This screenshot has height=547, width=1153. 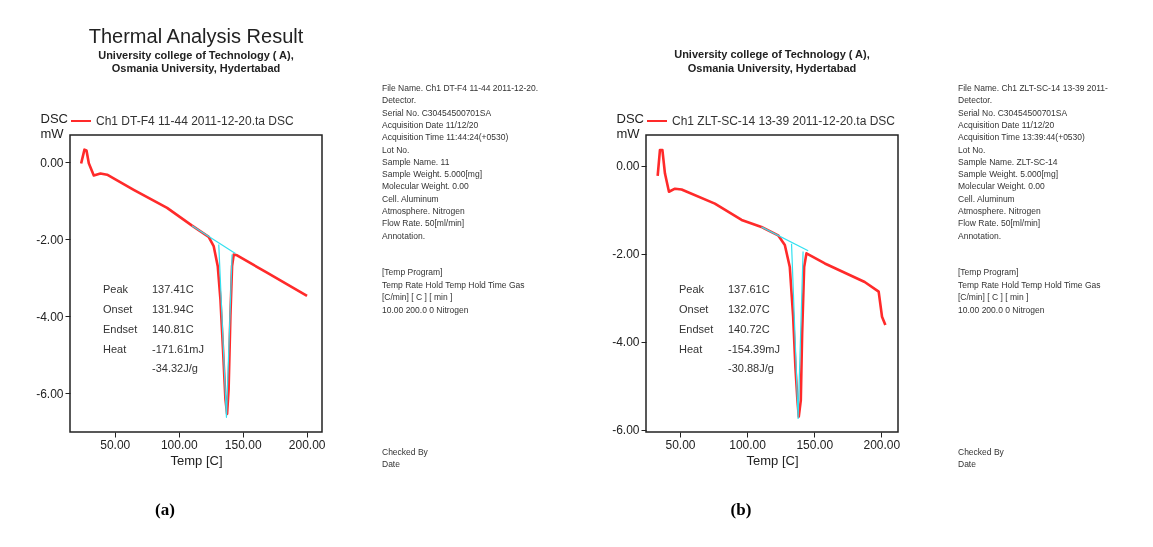 I want to click on text: Acquisition Time 11:44:24(+0530), so click(x=445, y=137).